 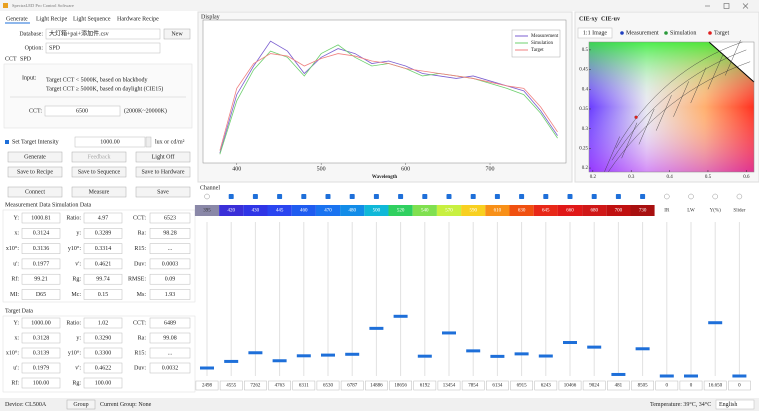 What do you see at coordinates (521, 210) in the screenshot?
I see `channel-header` at bounding box center [521, 210].